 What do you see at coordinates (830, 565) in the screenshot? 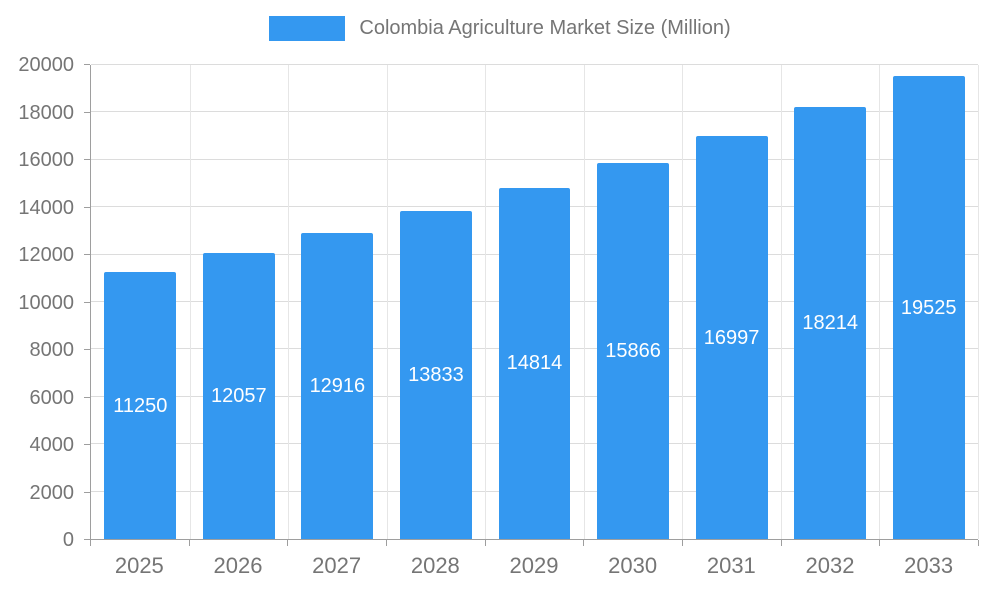
I see `x-axis-category-label: 2032` at bounding box center [830, 565].